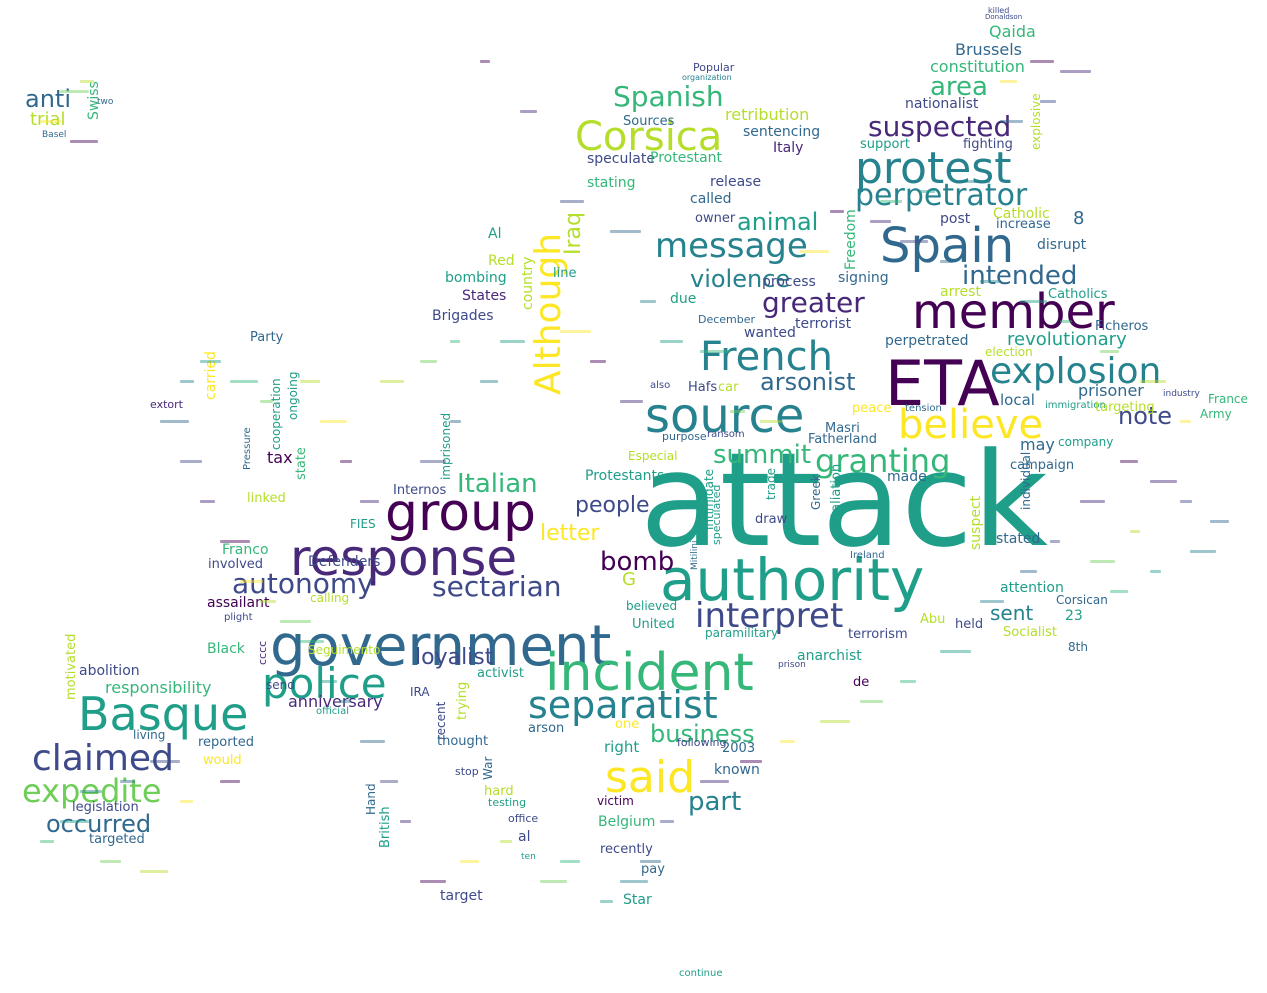 This screenshot has height=993, width=1267. Describe the element at coordinates (977, 66) in the screenshot. I see `word-constitution-52: constitution` at that location.